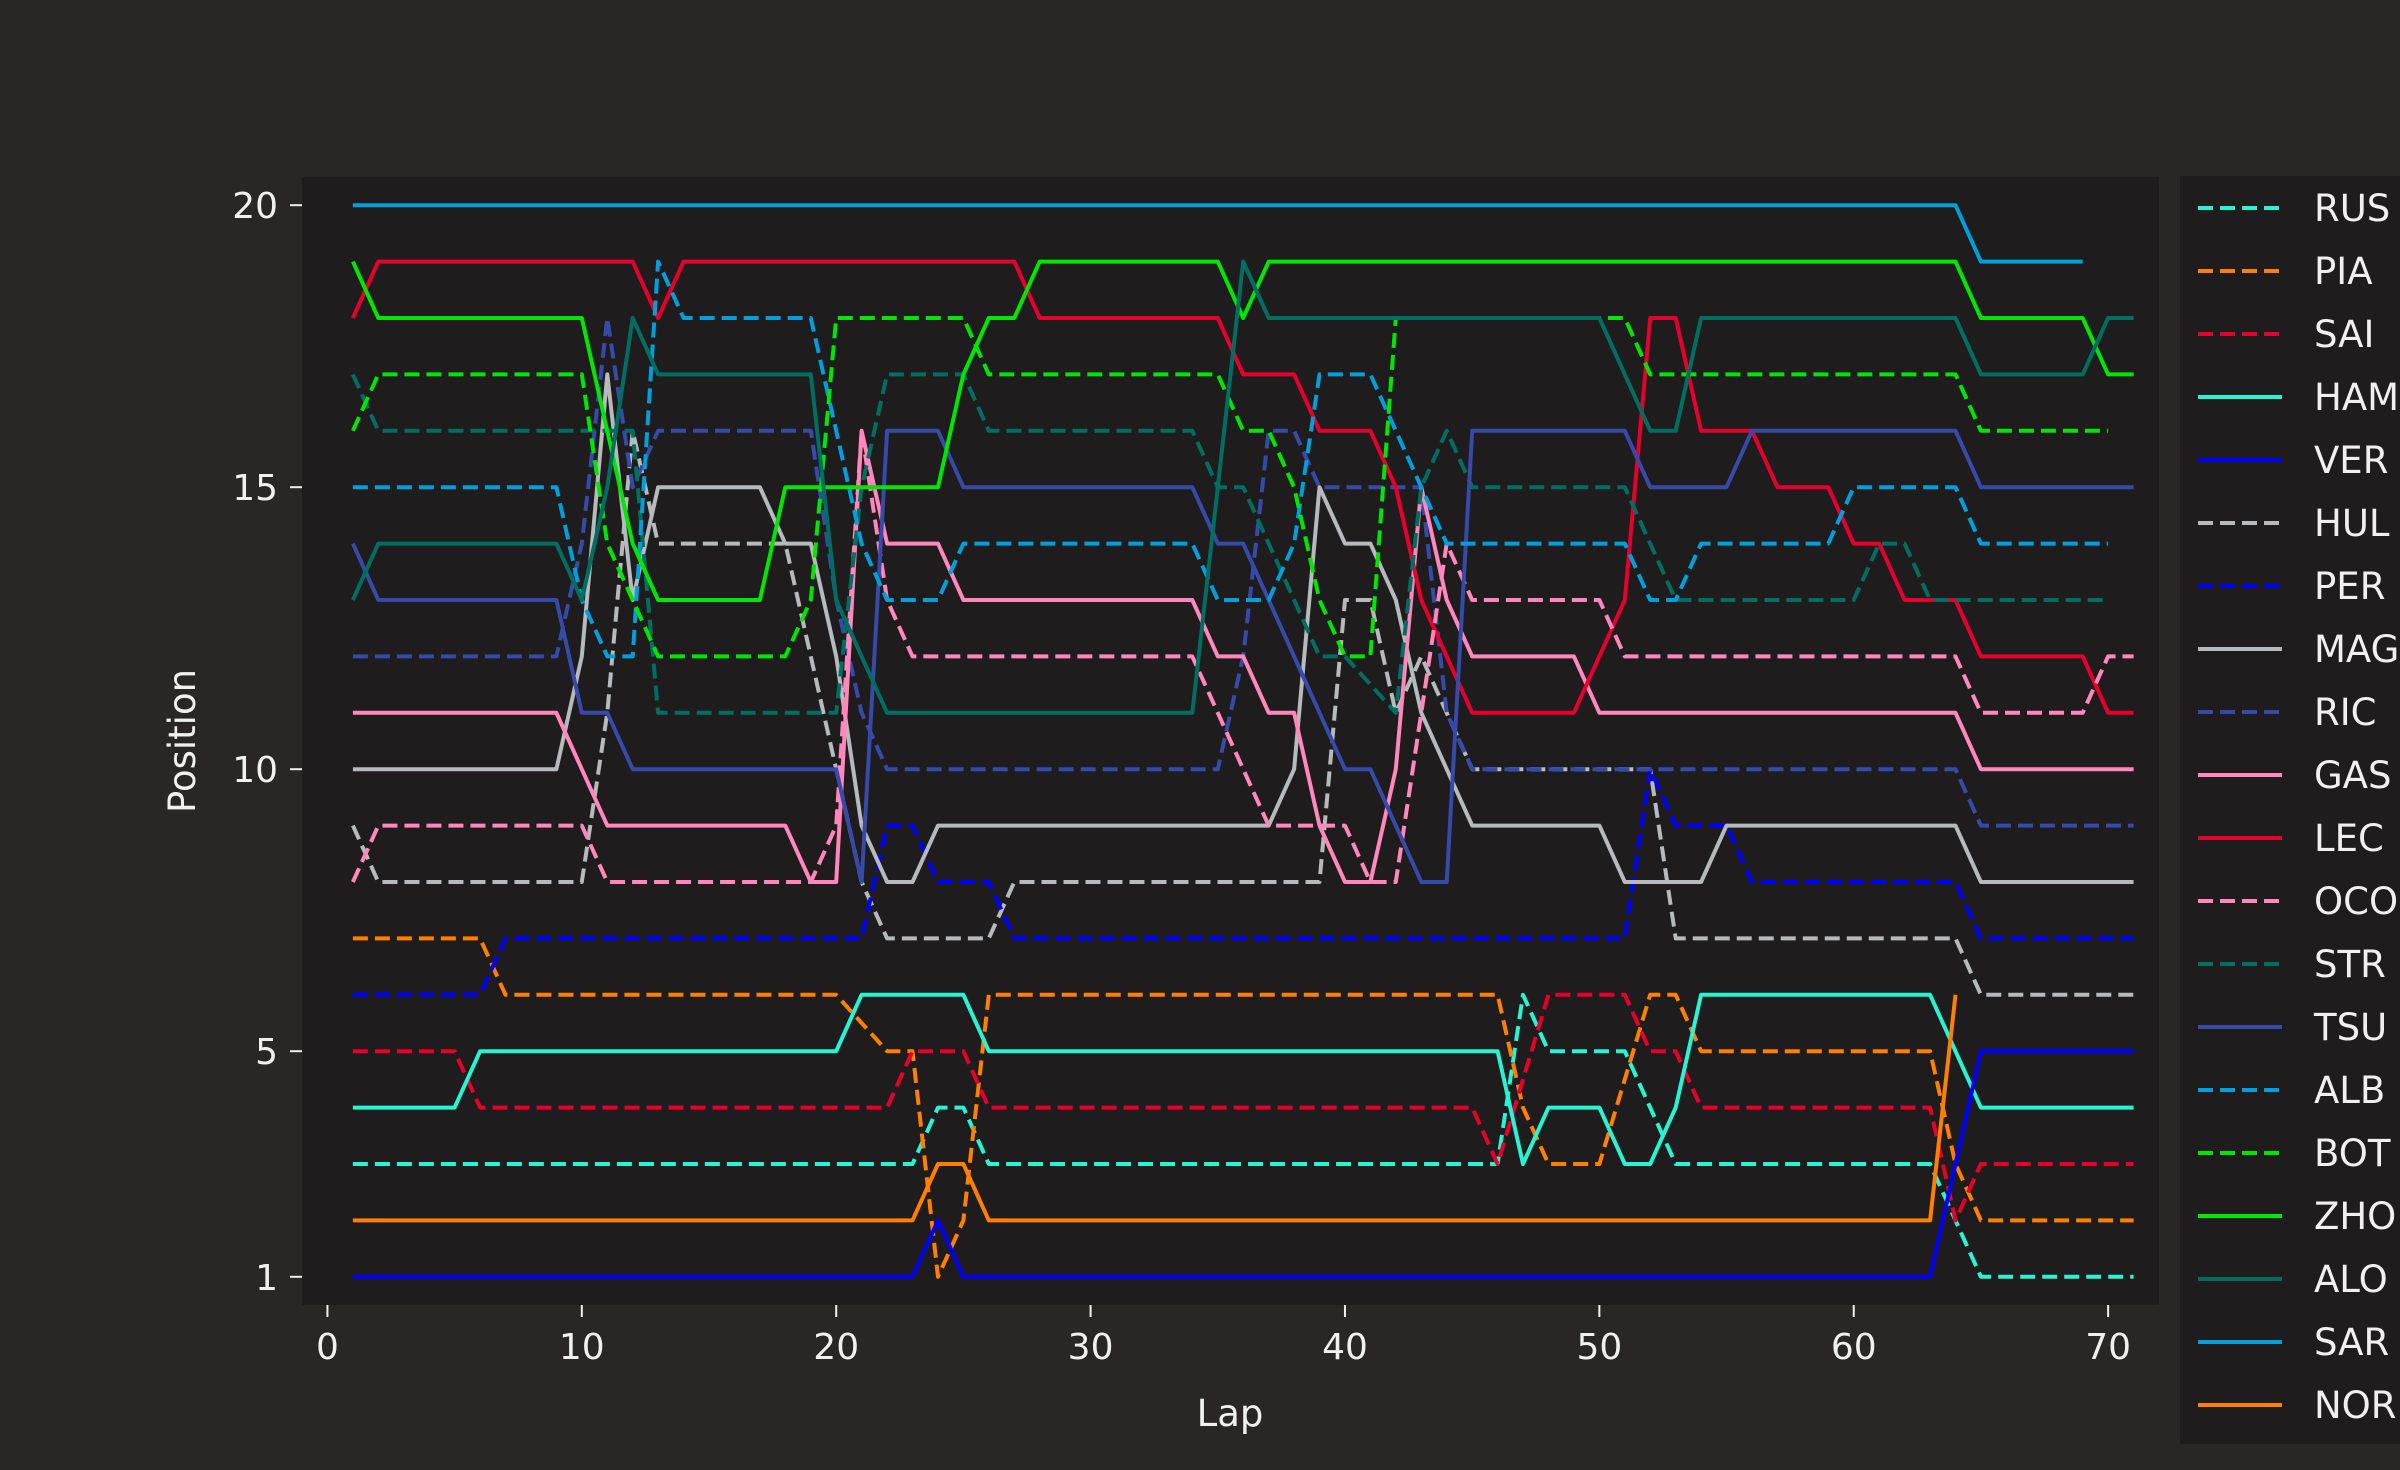  What do you see at coordinates (255, 488) in the screenshot?
I see `y-tick-label: 15` at bounding box center [255, 488].